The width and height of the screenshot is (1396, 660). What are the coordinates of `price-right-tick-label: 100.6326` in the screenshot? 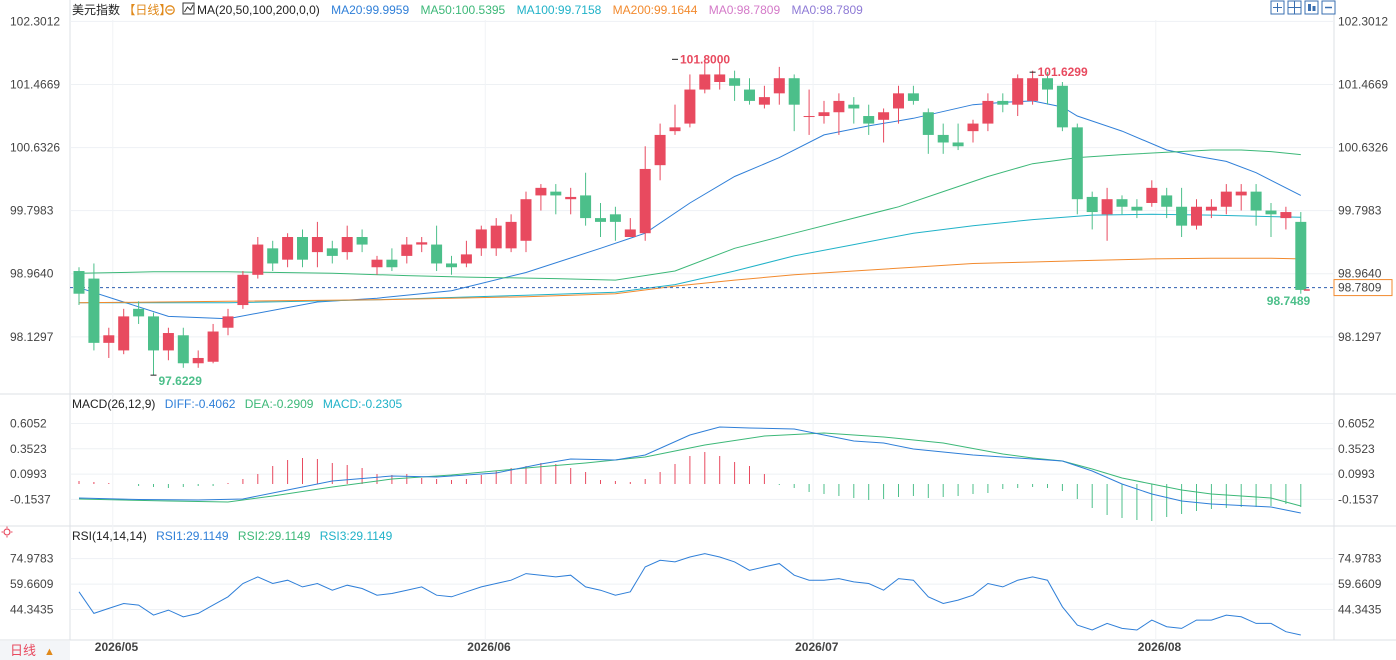 It's located at (1363, 148).